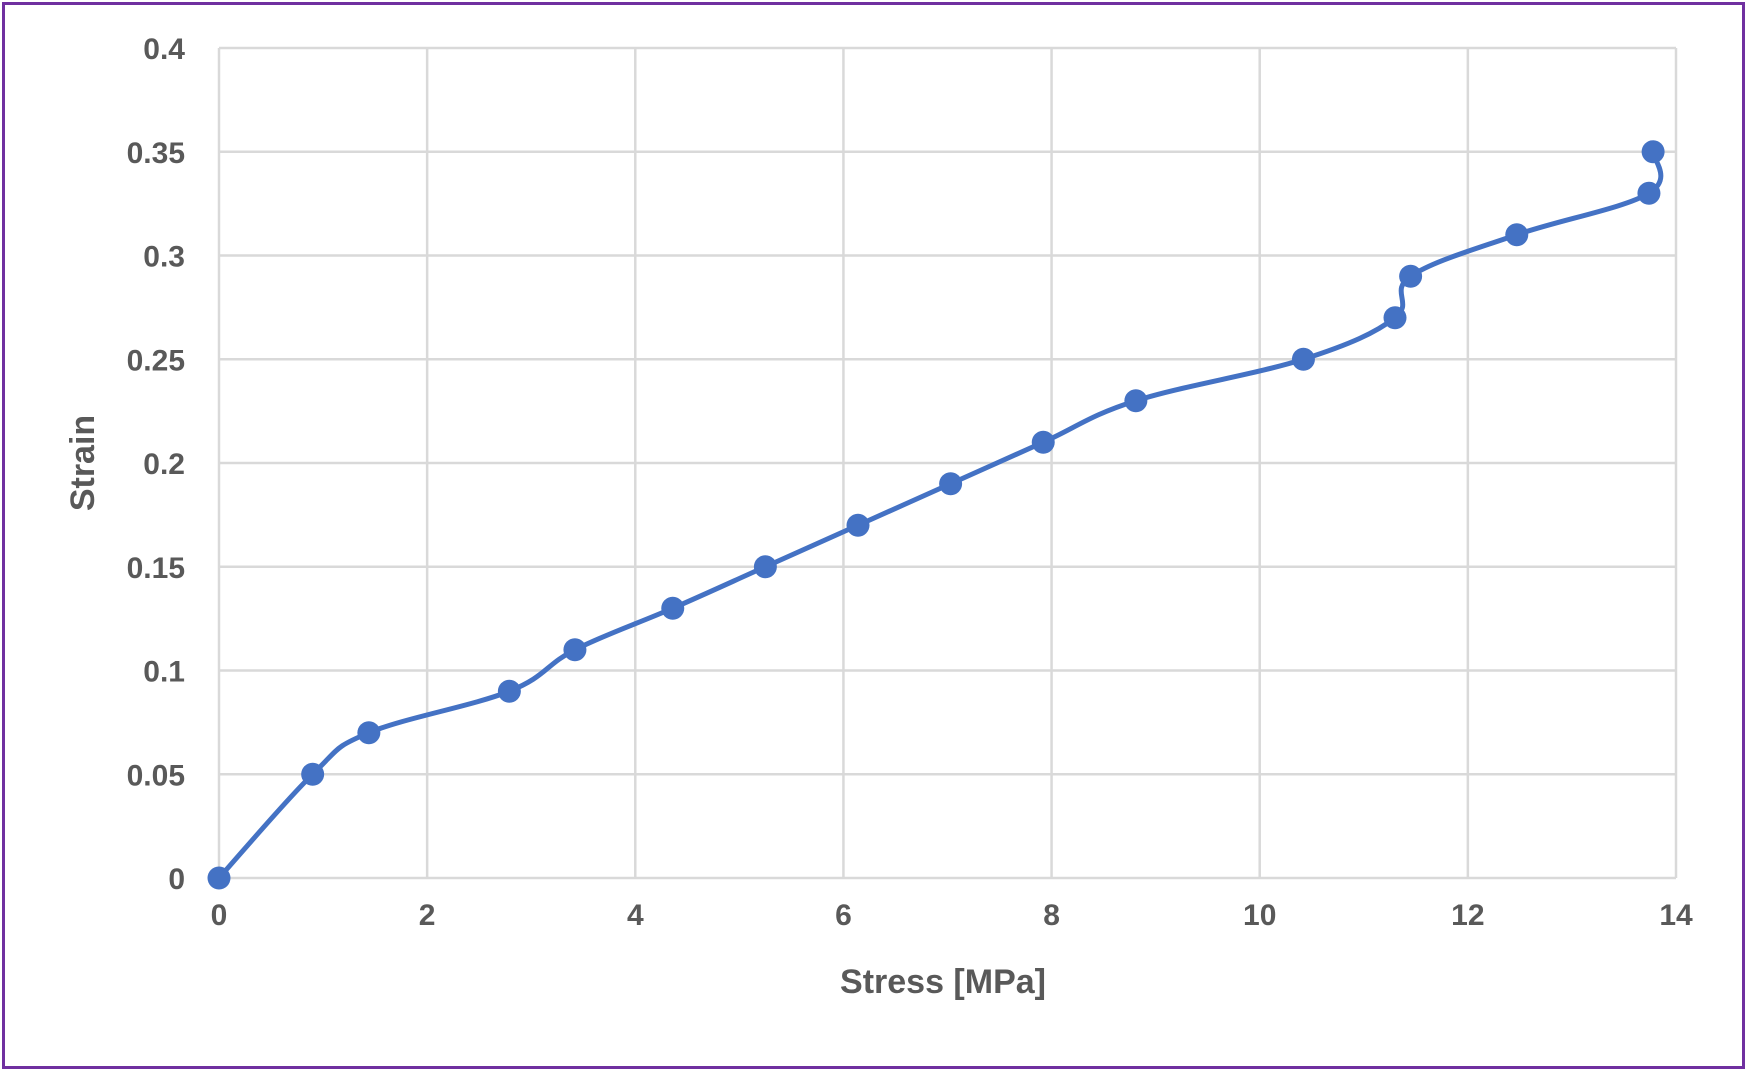 The height and width of the screenshot is (1069, 1745). I want to click on y-tick-label: 0.2, so click(164, 464).